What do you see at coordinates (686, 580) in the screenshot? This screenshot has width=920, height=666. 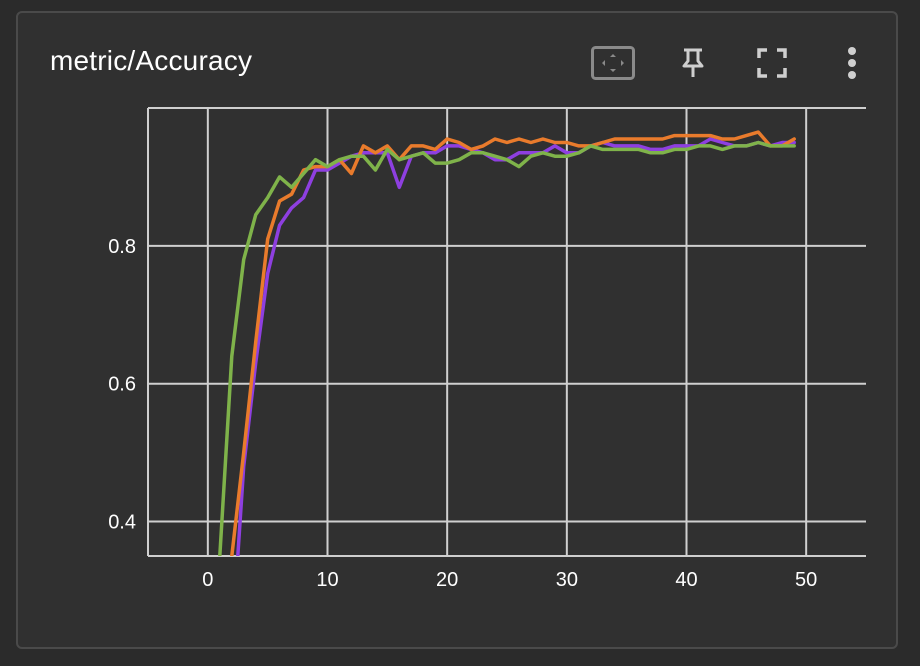 I see `x-tick-label: 40` at bounding box center [686, 580].